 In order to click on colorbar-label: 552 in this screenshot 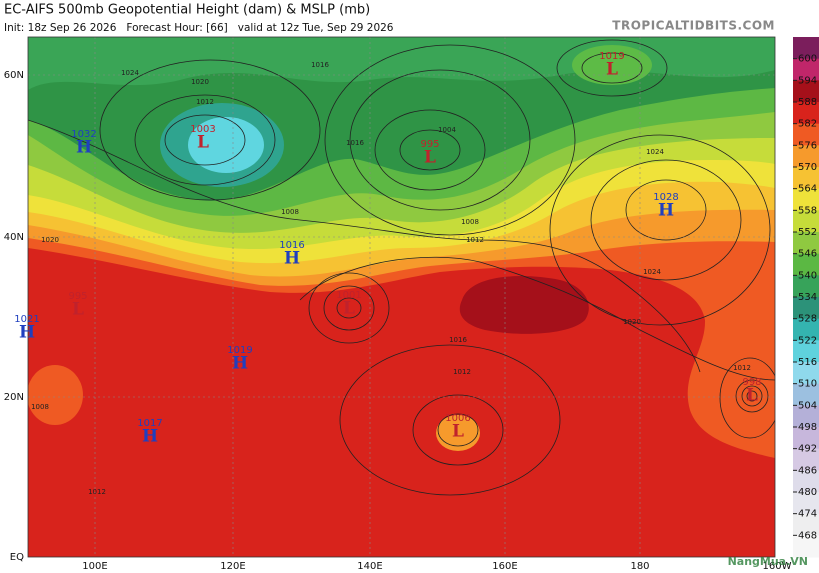, I will do `click(807, 232)`.